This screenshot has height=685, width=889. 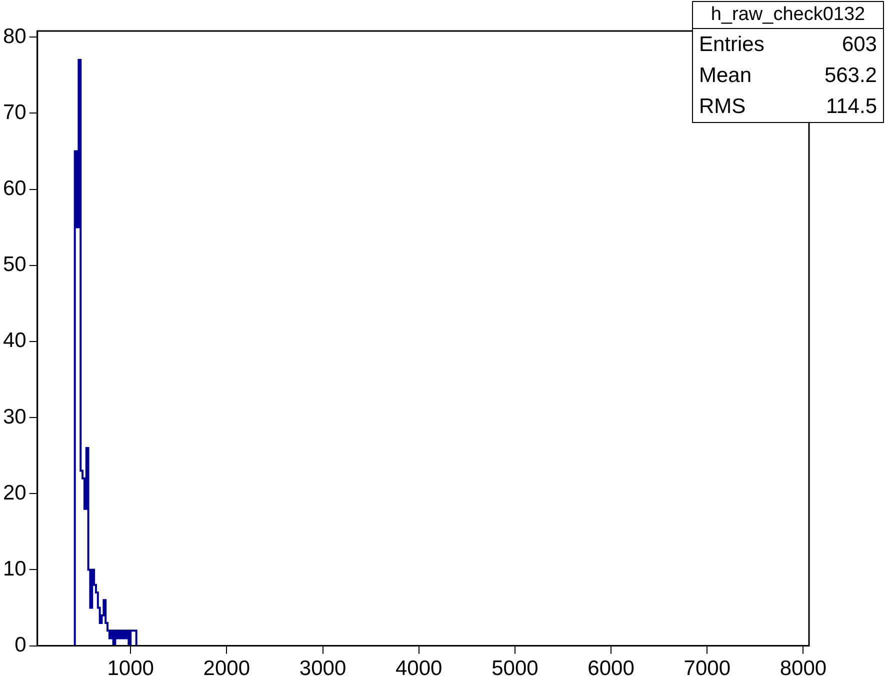 What do you see at coordinates (707, 668) in the screenshot?
I see `x-tick-label: 7000` at bounding box center [707, 668].